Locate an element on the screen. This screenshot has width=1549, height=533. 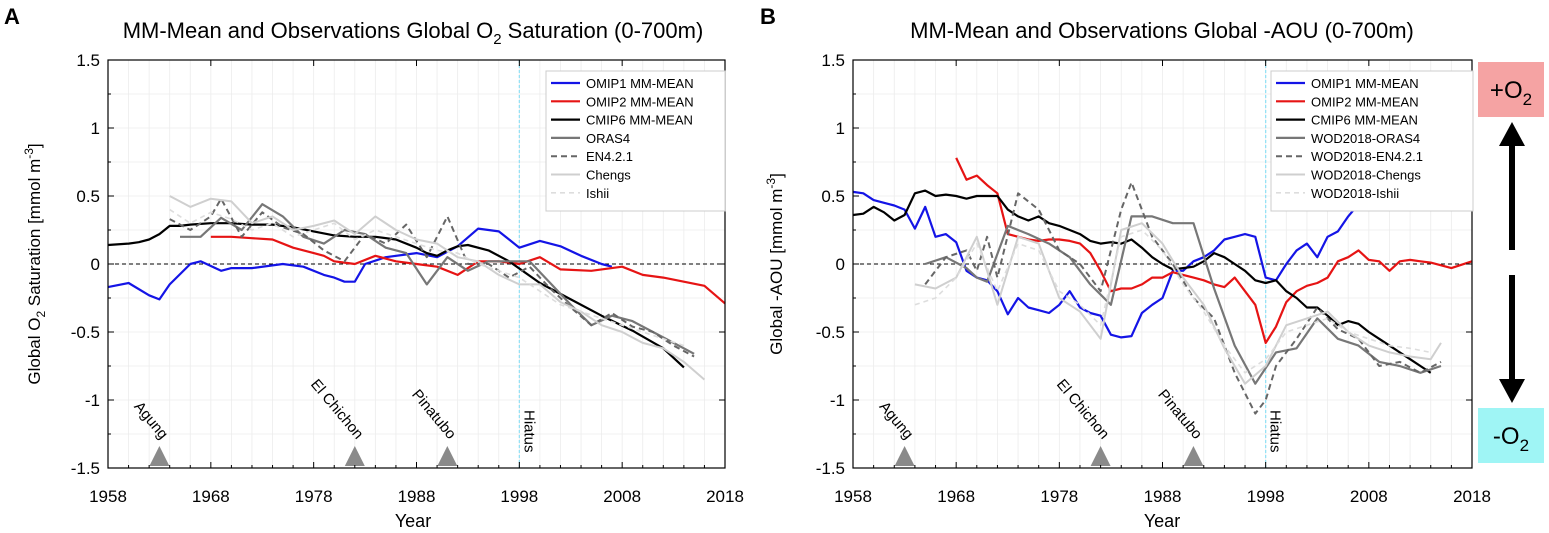
legend-label: ORAS4 is located at coordinates (608, 138).